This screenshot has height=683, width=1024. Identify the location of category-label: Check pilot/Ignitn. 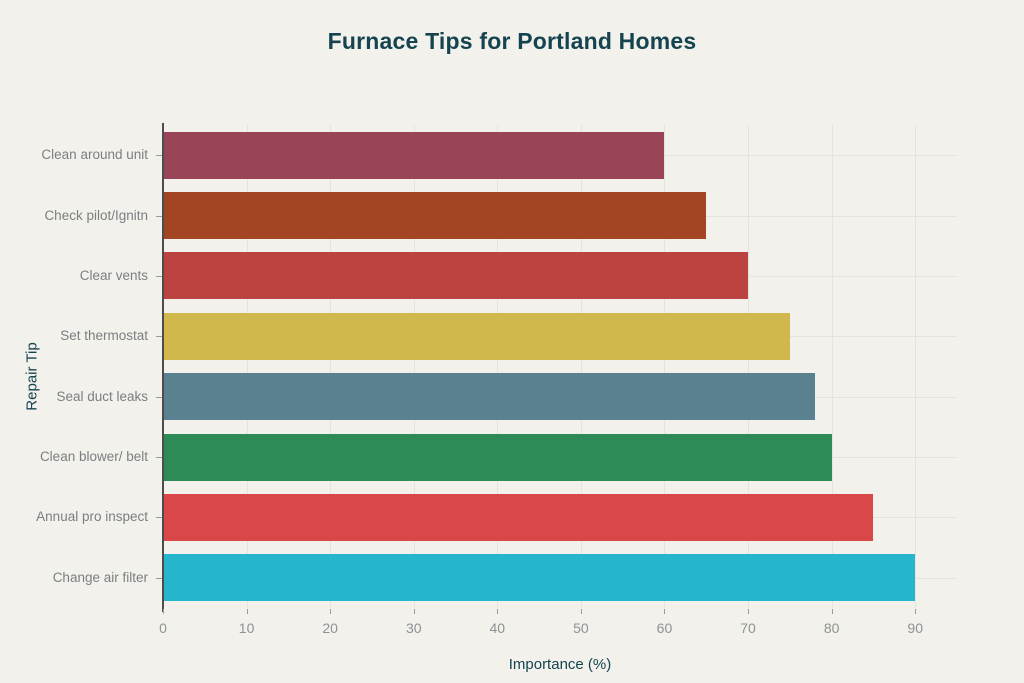
(96, 215).